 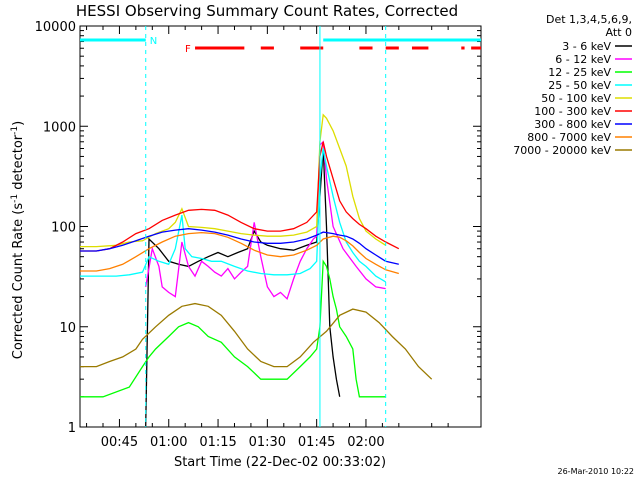 I want to click on flare-flag-label: F, so click(x=188, y=49).